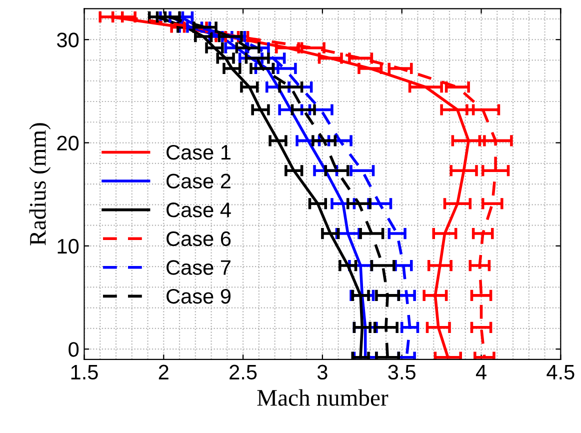 The image size is (581, 433). Describe the element at coordinates (163, 372) in the screenshot. I see `x-tick-label: 2` at that location.